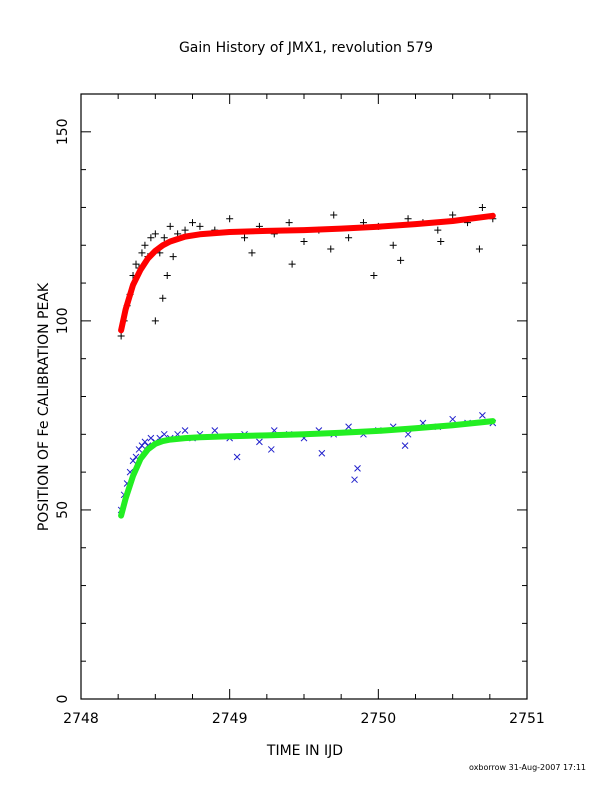 The image size is (612, 792). Describe the element at coordinates (379, 719) in the screenshot. I see `x-tick-label: 2750` at that location.